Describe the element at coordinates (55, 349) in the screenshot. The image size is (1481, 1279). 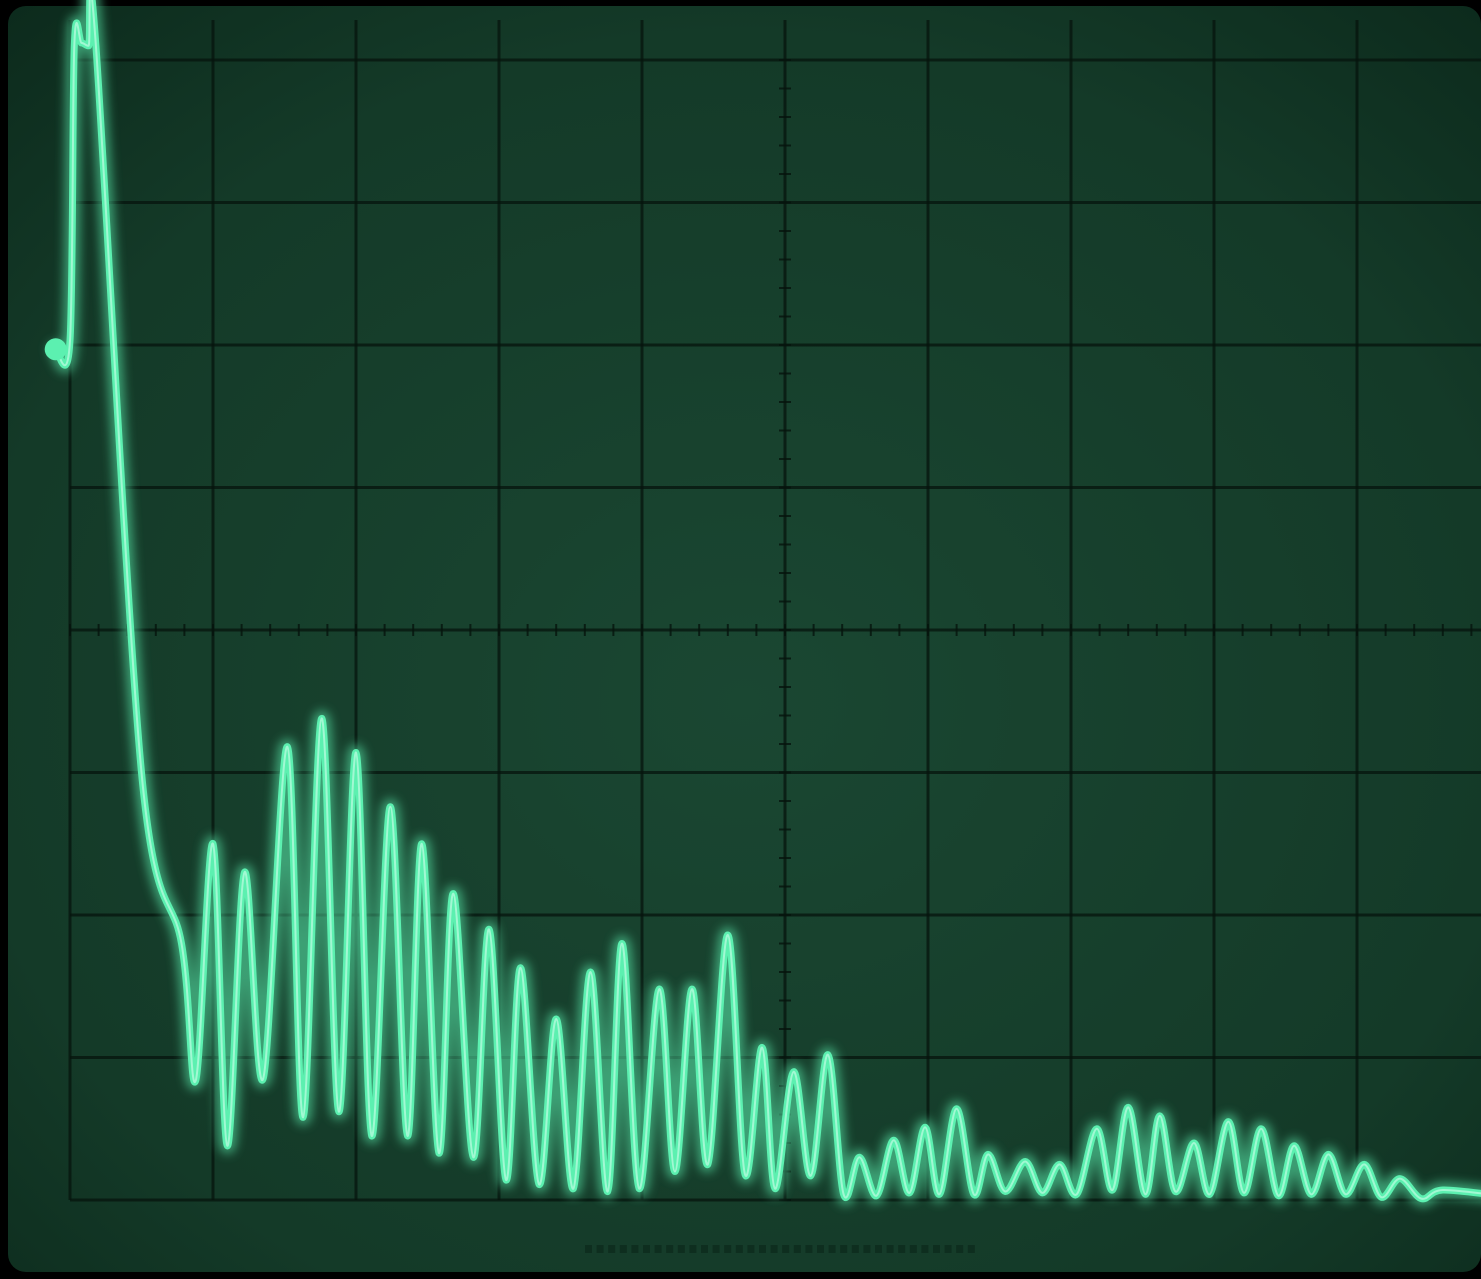
I see `trace-start-dot` at that location.